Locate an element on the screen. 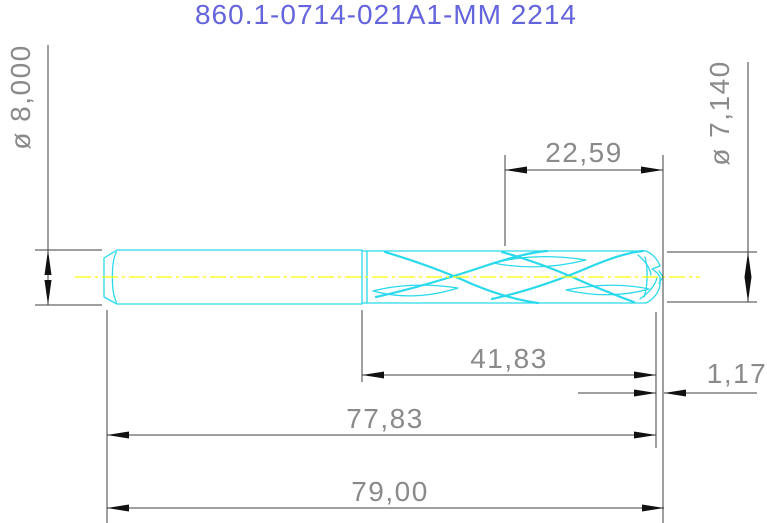  dimension-cutting-diameter: ø 7,140 is located at coordinates (712, 181).